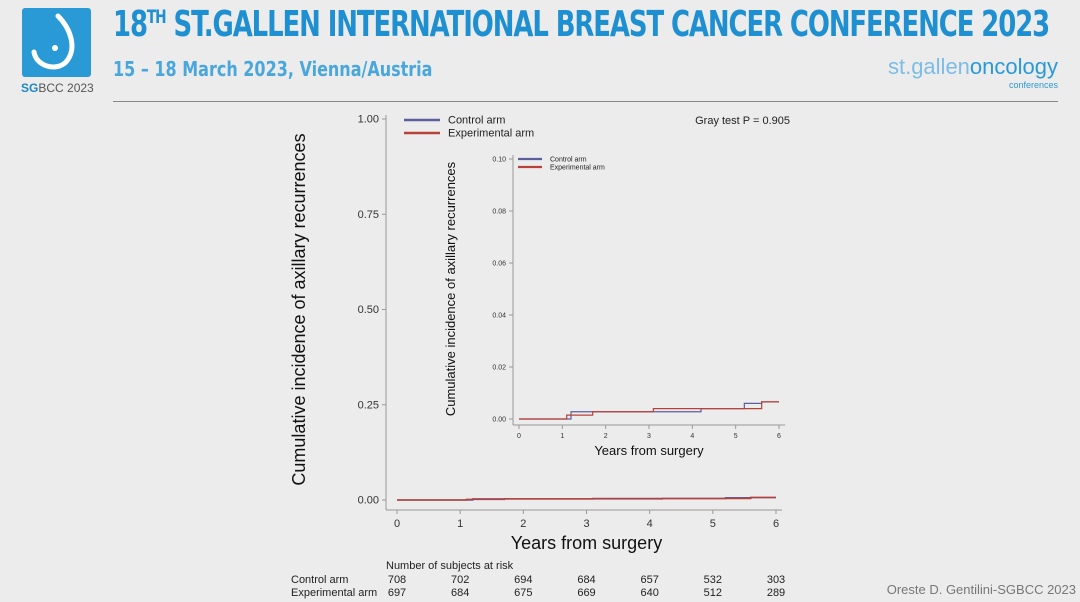 This screenshot has height=602, width=1080. What do you see at coordinates (334, 593) in the screenshot?
I see `risk-row-label: Experimental arm` at bounding box center [334, 593].